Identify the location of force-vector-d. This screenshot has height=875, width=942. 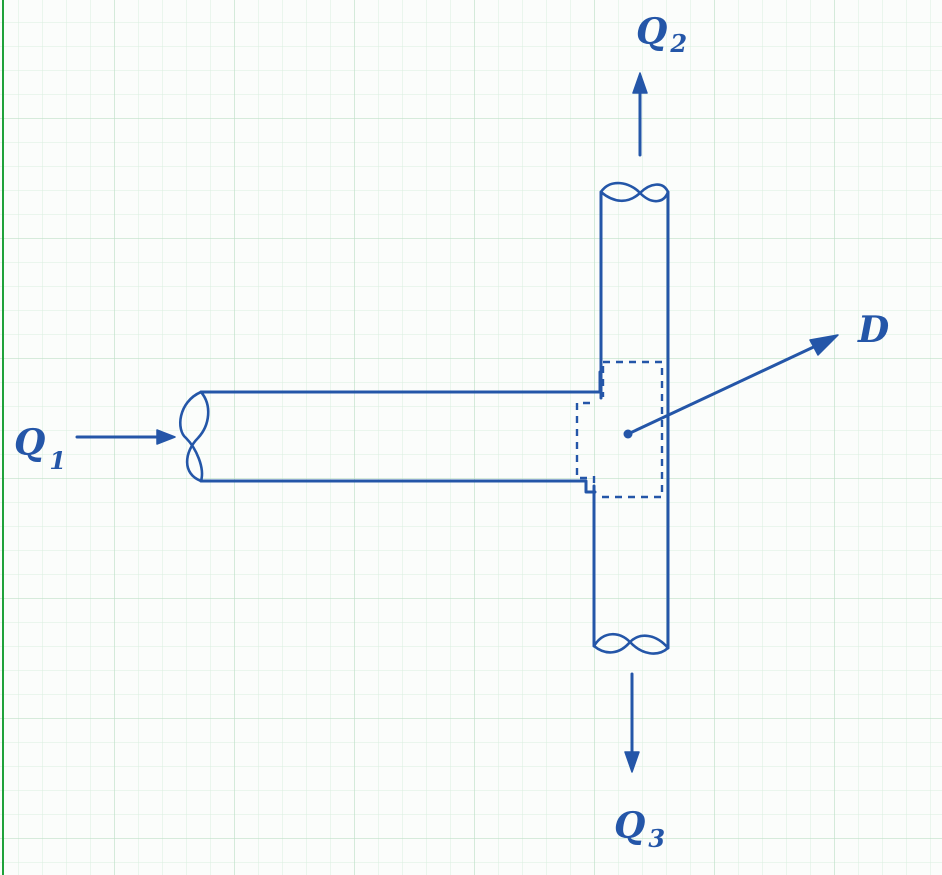
(731, 386).